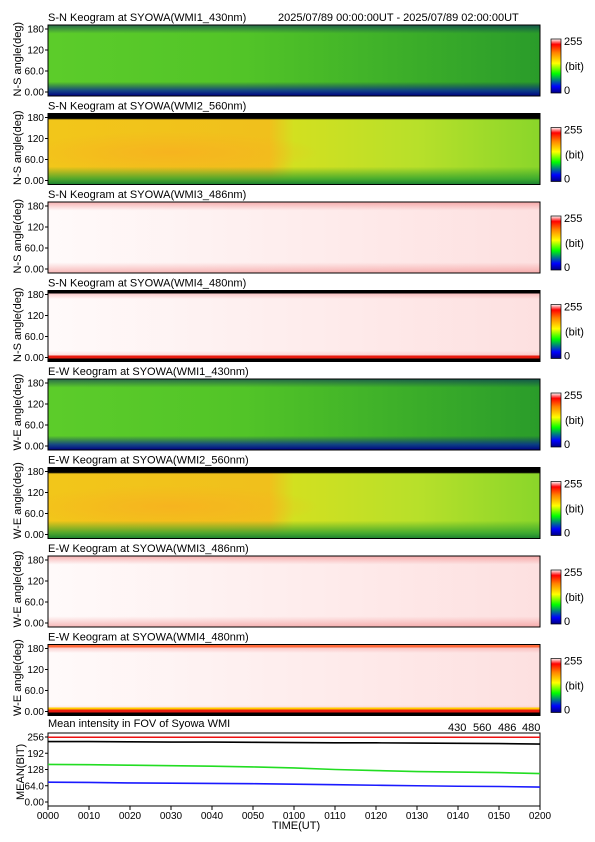  I want to click on line-chart-ytick-label: 128, so click(35, 770).